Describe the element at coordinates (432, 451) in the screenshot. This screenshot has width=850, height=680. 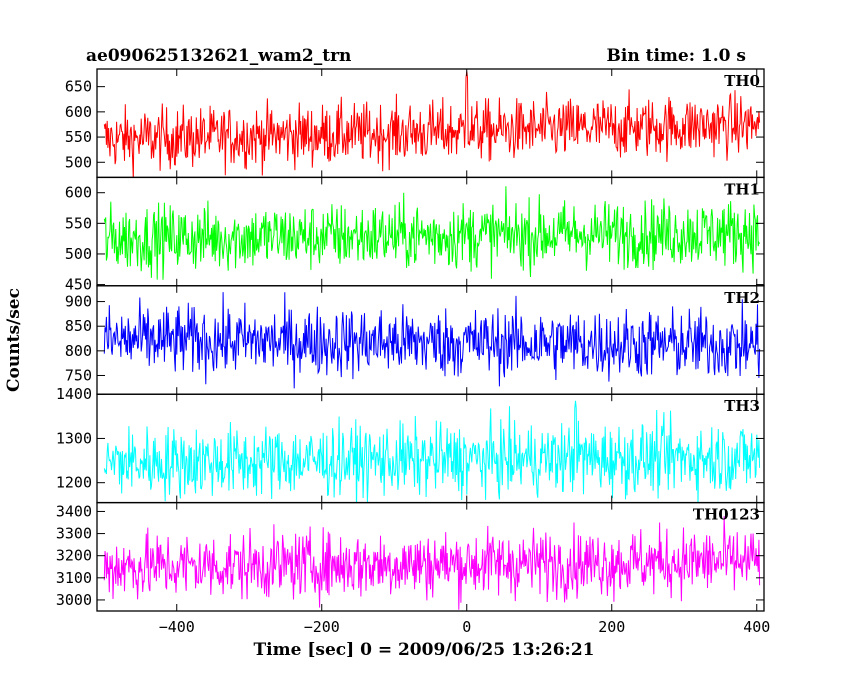
I see `series-line-th3` at that location.